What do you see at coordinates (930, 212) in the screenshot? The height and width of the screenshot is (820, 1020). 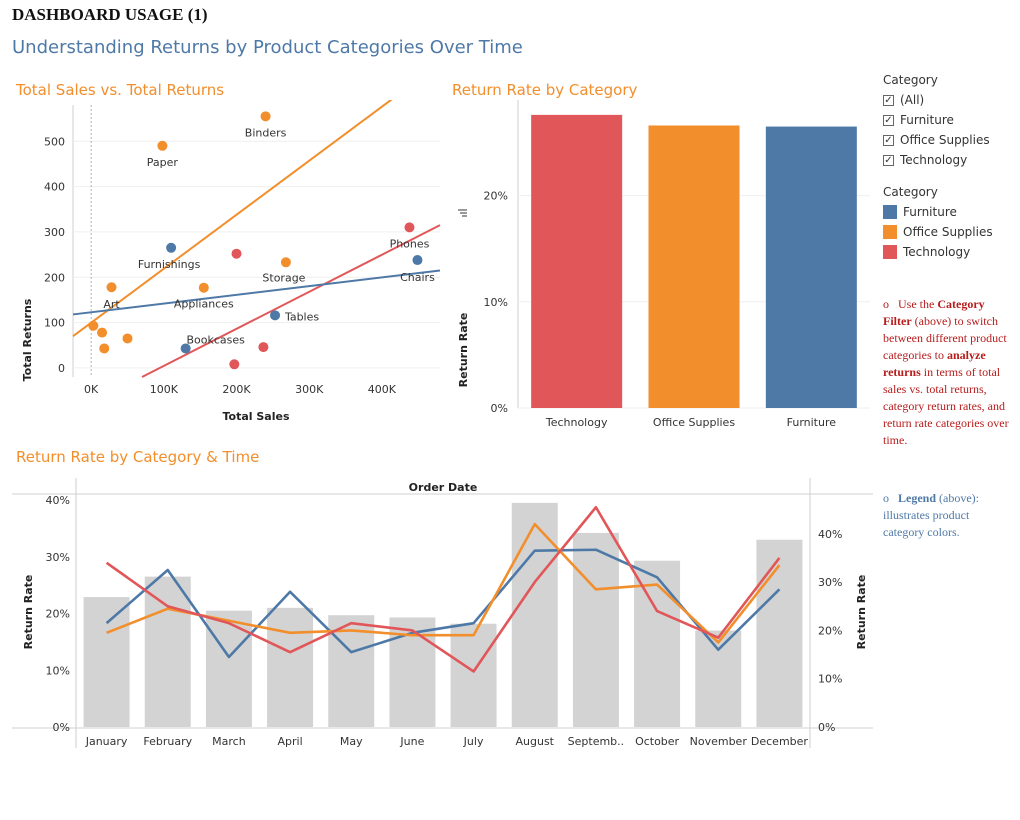 I see `legend-item-label: Furniture` at bounding box center [930, 212].